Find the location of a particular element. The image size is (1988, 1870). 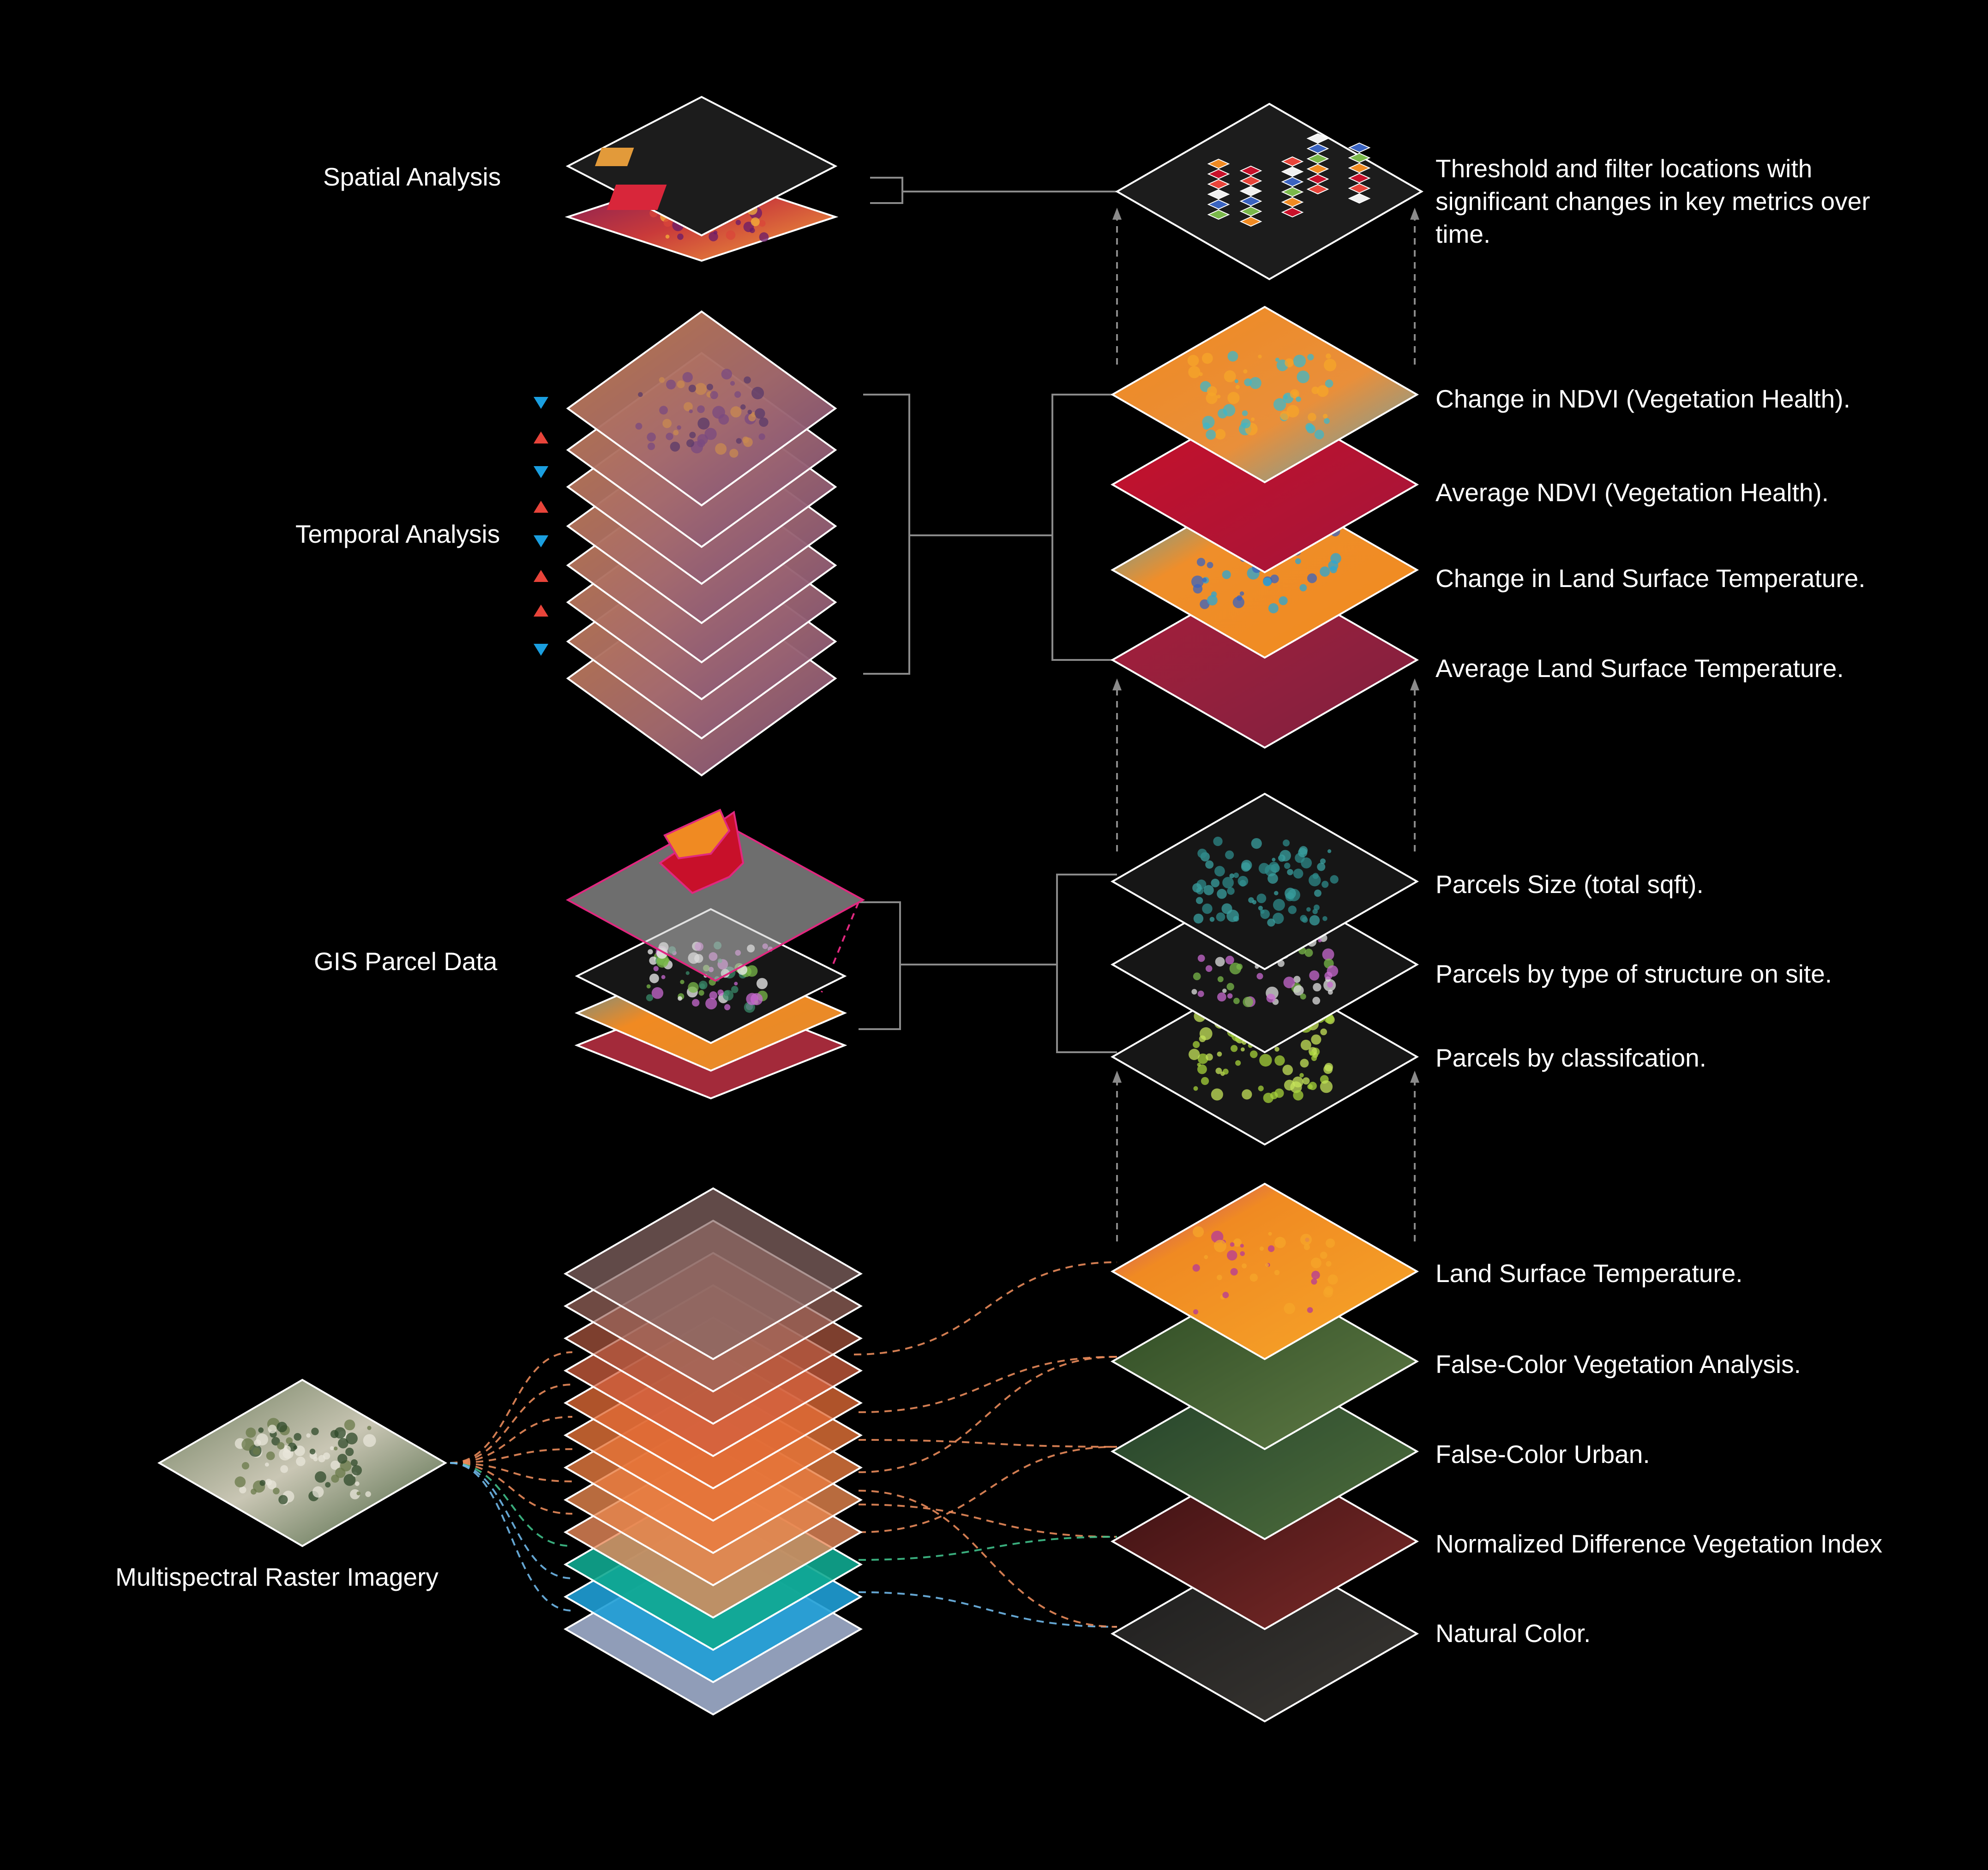

label-spatial-analysis: Spatial Analysis is located at coordinates (412, 177).